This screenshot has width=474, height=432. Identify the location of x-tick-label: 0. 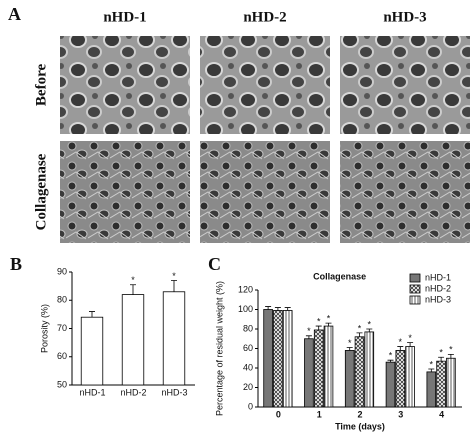
(278, 414).